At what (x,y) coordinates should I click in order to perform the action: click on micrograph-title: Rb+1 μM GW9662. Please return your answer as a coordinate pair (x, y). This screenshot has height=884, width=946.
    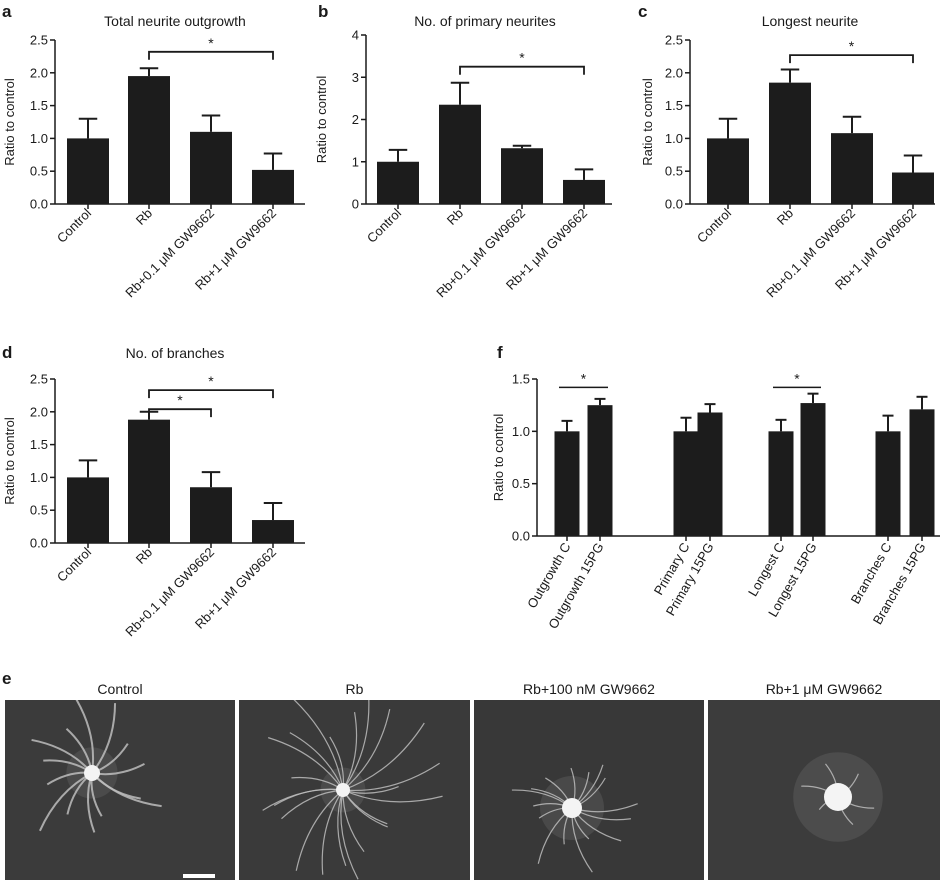
    Looking at the image, I should click on (824, 689).